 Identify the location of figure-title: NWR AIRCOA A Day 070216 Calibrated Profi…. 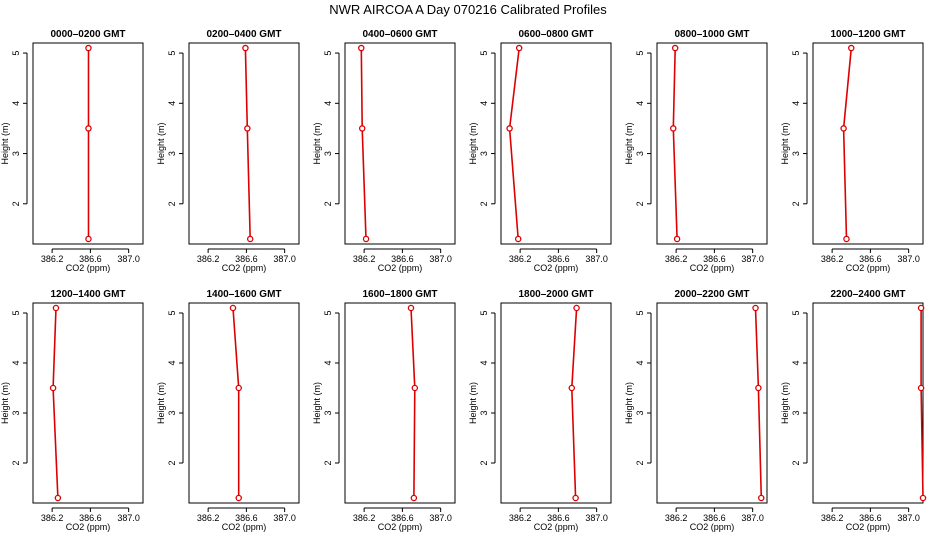
(468, 9).